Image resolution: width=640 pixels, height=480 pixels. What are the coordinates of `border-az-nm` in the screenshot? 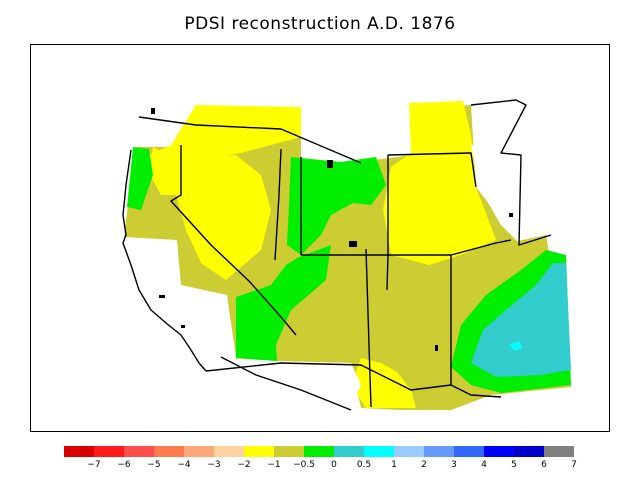 It's located at (368, 328).